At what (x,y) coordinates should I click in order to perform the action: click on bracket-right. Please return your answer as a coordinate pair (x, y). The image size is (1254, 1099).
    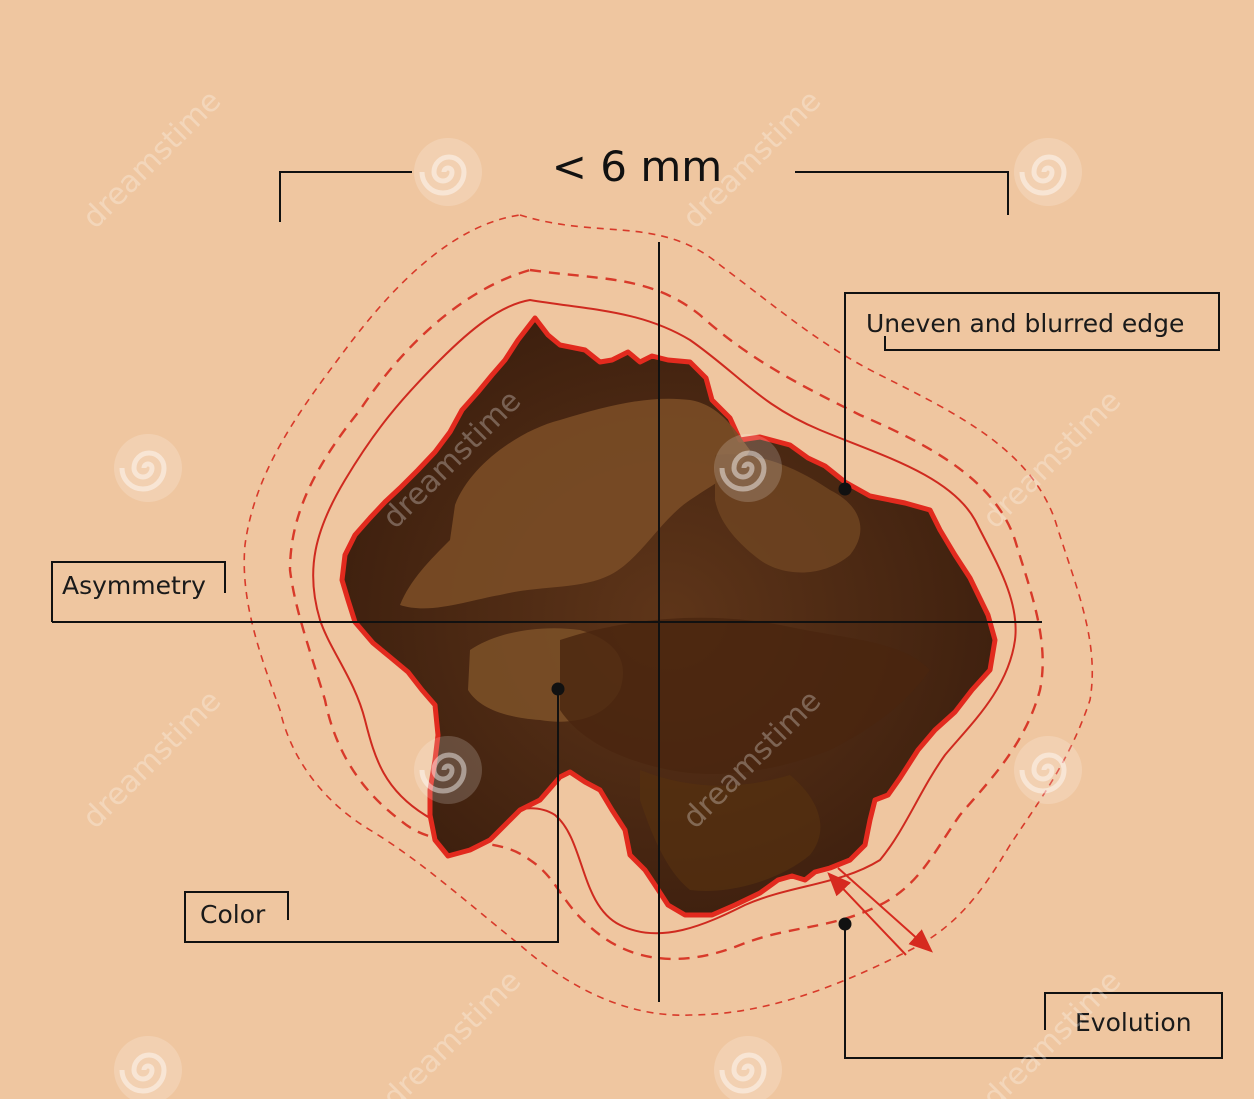
    Looking at the image, I should click on (902, 193).